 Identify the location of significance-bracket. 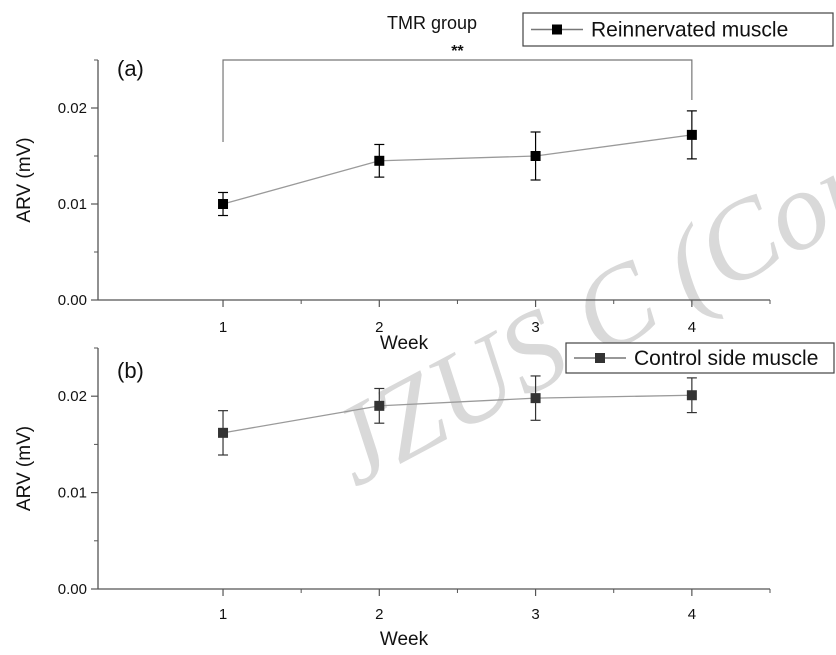
(457, 100).